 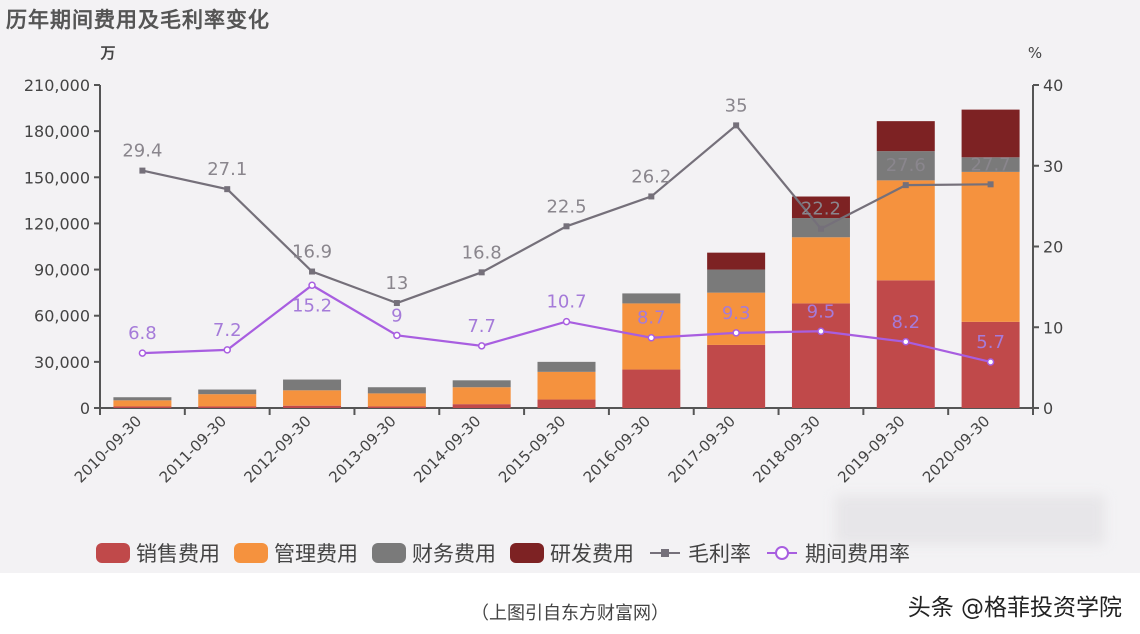 What do you see at coordinates (62, 316) in the screenshot?
I see `left-tick-label: 60,000` at bounding box center [62, 316].